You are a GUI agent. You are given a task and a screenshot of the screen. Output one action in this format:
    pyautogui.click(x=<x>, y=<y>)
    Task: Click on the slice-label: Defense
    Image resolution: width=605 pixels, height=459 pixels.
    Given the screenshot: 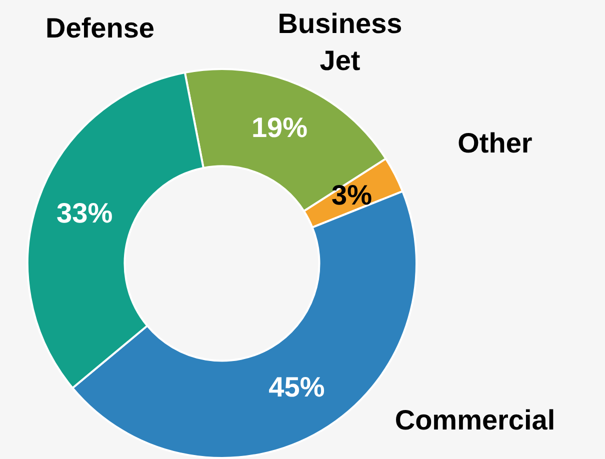 What is the action you would take?
    pyautogui.click(x=100, y=29)
    